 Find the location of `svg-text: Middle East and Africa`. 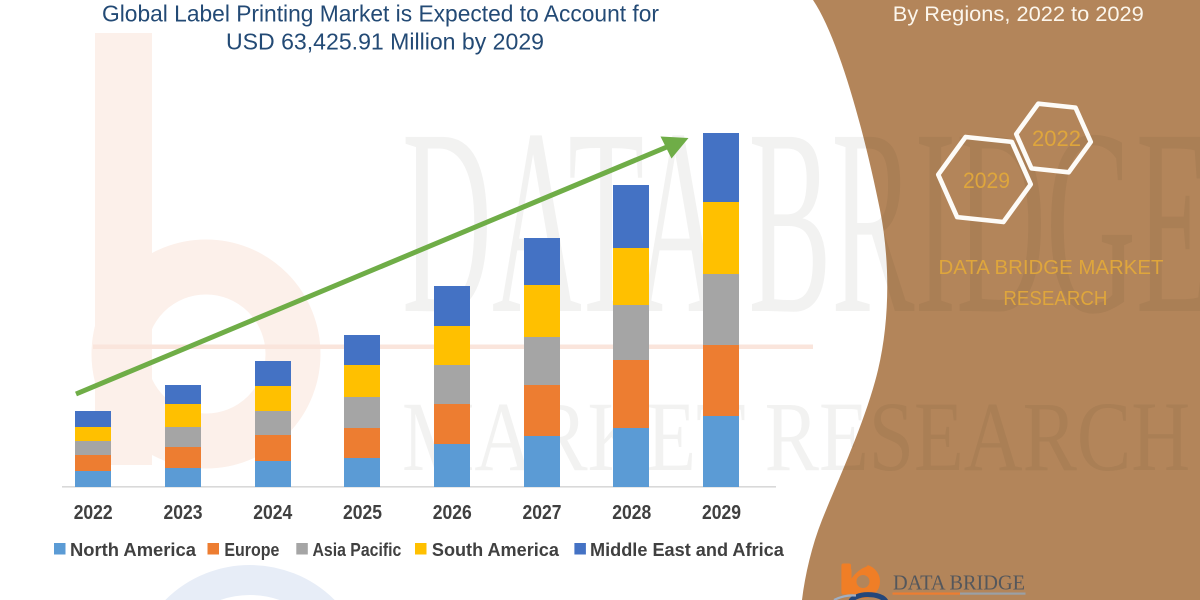

svg-text: Middle East and Africa is located at coordinates (687, 550).